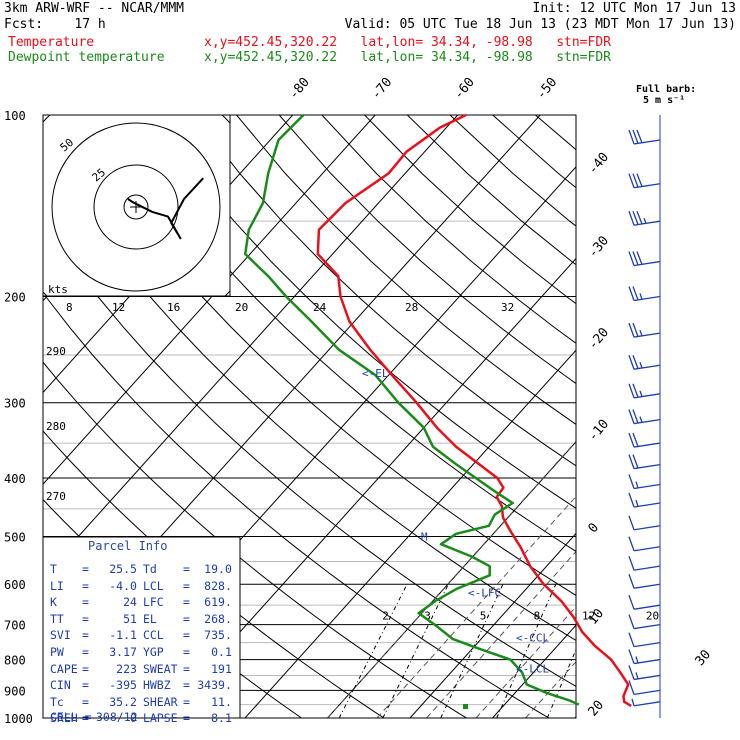  I want to click on isotherm-label: -40, so click(599, 164).